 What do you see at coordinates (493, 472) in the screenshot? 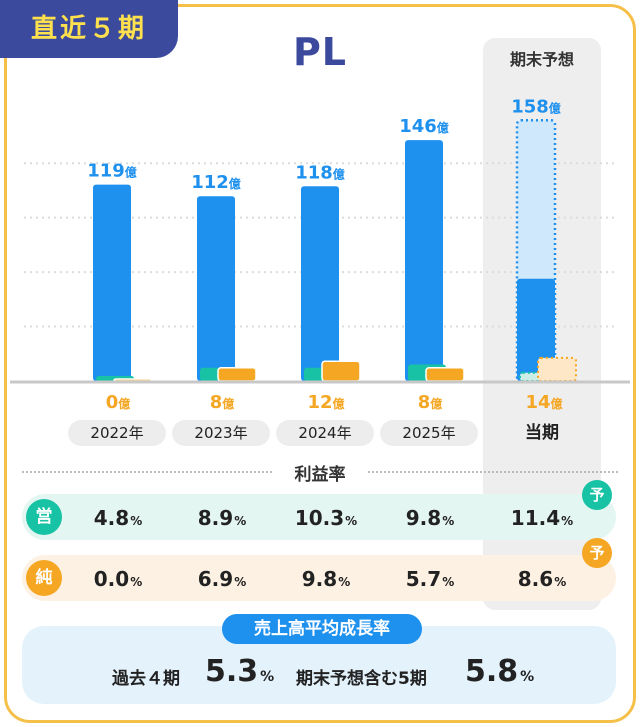
I see `divider-right` at bounding box center [493, 472].